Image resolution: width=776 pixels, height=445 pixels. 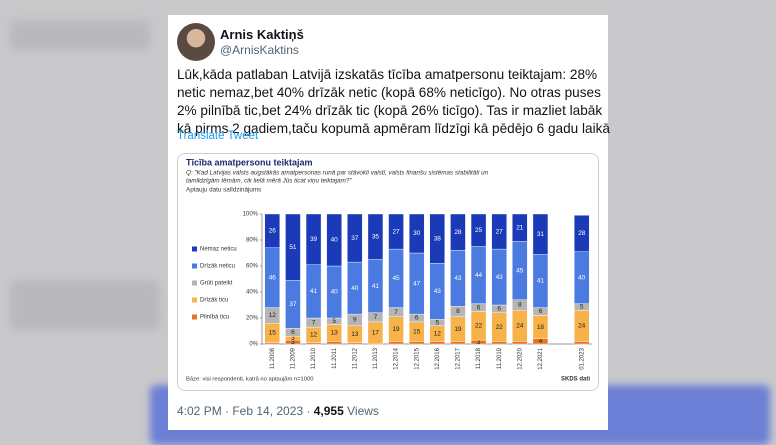 What do you see at coordinates (575, 380) in the screenshot?
I see `source: SKDS dati` at bounding box center [575, 380].